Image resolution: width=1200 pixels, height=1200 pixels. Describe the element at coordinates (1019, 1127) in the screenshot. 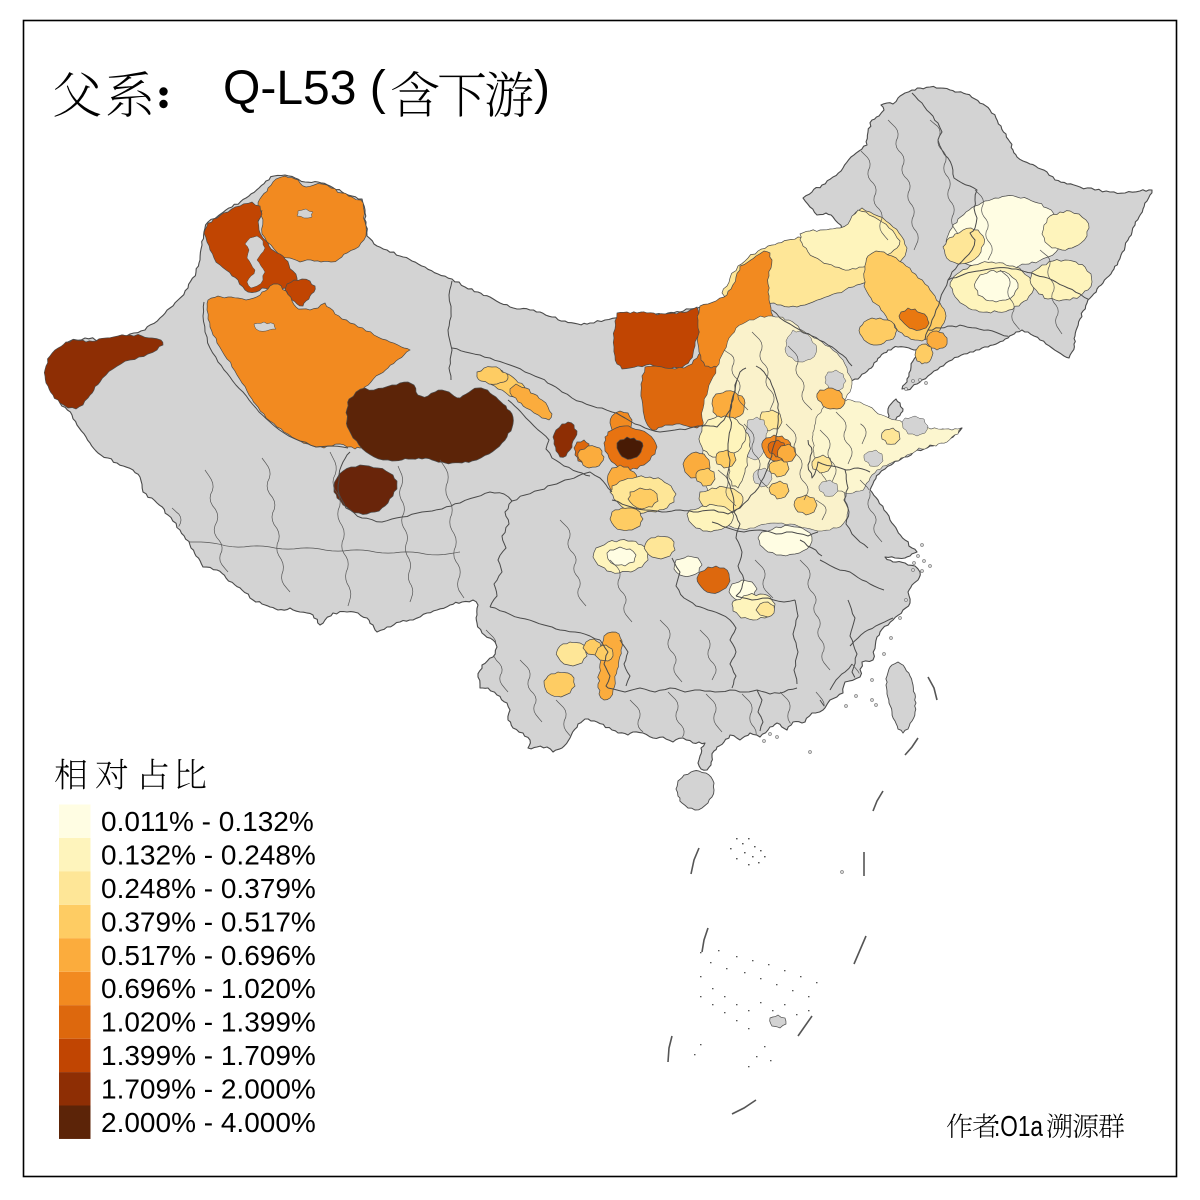

I see `svg-text: :O1a` at that location.